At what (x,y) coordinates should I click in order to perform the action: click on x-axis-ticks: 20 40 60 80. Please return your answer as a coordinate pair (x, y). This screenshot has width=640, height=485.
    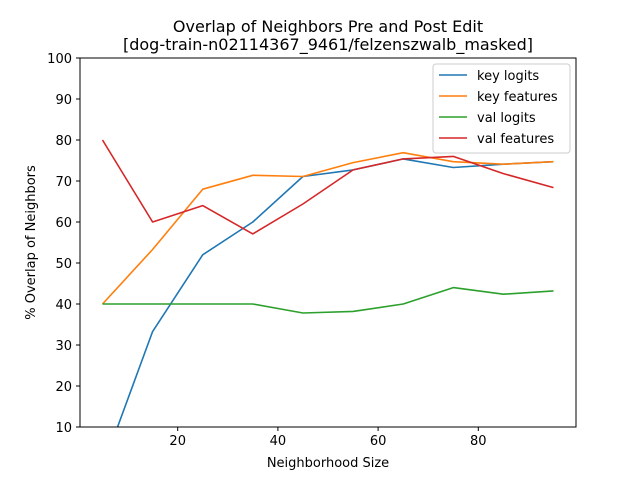
    Looking at the image, I should click on (328, 438).